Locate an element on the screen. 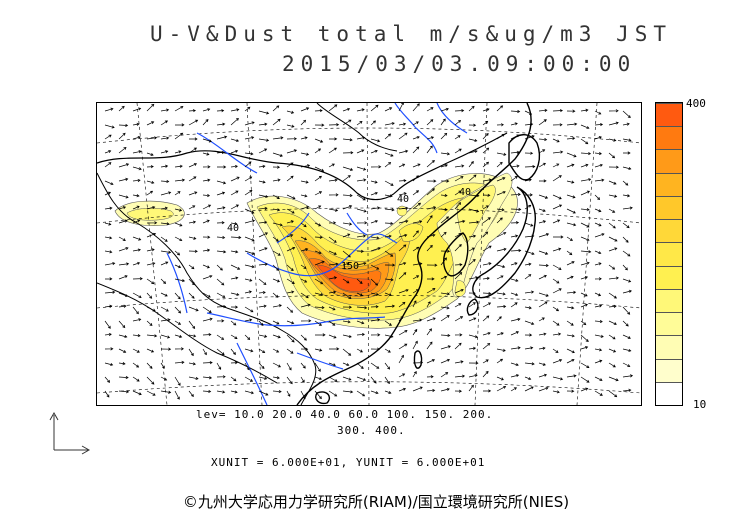 The image size is (752, 532). contour-label-2: 40 is located at coordinates (403, 199).